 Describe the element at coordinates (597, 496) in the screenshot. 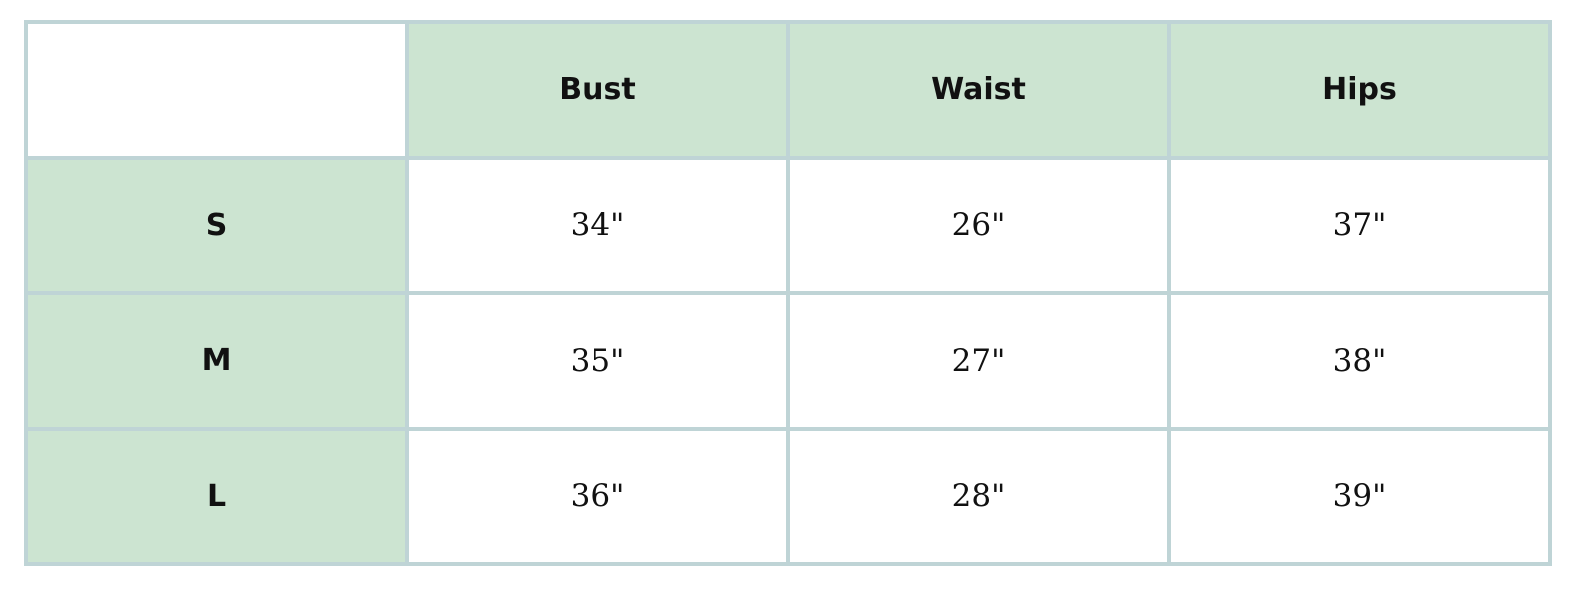

I see `table-cell: 36"` at that location.